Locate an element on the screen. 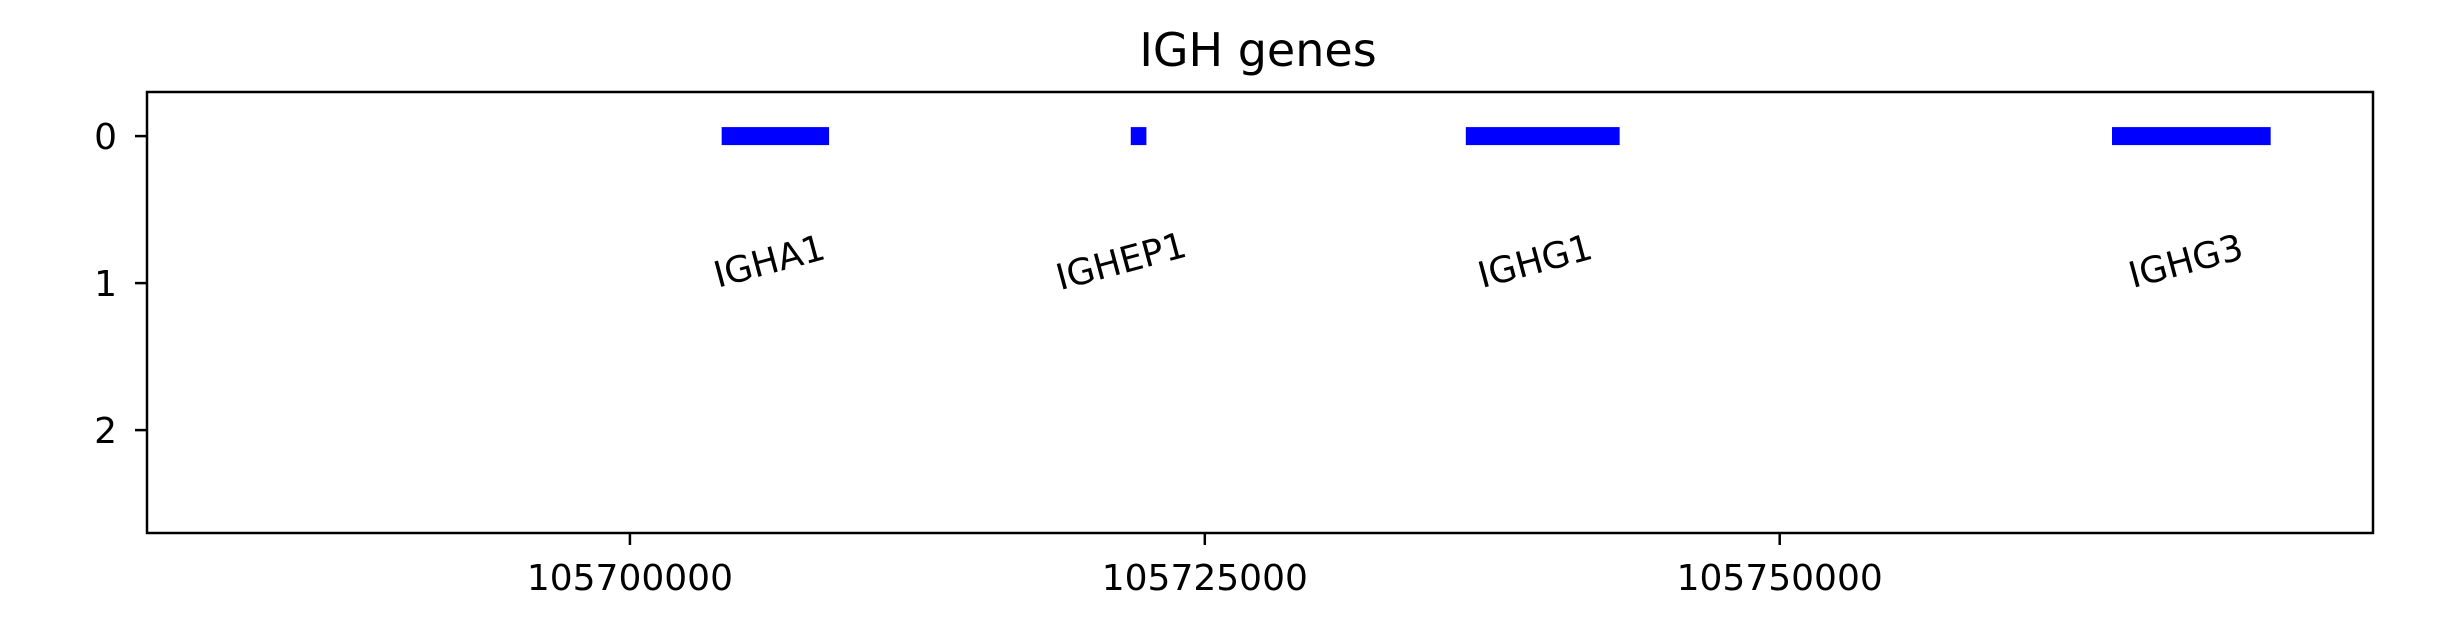 The image size is (2460, 634). y-tick-label: 1 is located at coordinates (105, 284).